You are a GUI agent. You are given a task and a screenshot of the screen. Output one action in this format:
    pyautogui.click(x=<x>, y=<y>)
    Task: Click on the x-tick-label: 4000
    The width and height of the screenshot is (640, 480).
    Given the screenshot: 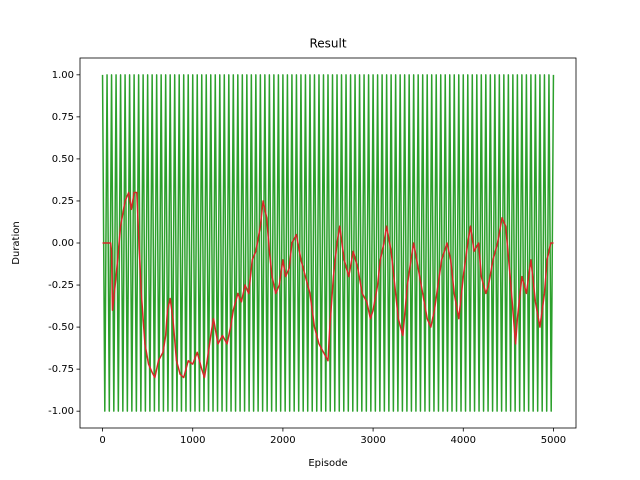 What is the action you would take?
    pyautogui.click(x=463, y=440)
    